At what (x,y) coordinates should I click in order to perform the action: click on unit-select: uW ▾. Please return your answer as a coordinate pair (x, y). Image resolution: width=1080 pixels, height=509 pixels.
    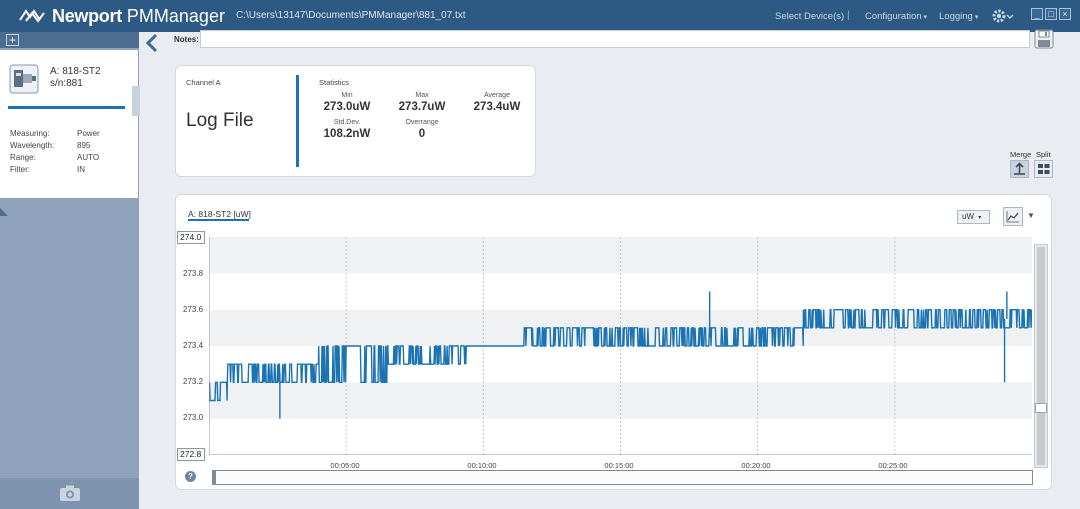
    Looking at the image, I should click on (973, 217).